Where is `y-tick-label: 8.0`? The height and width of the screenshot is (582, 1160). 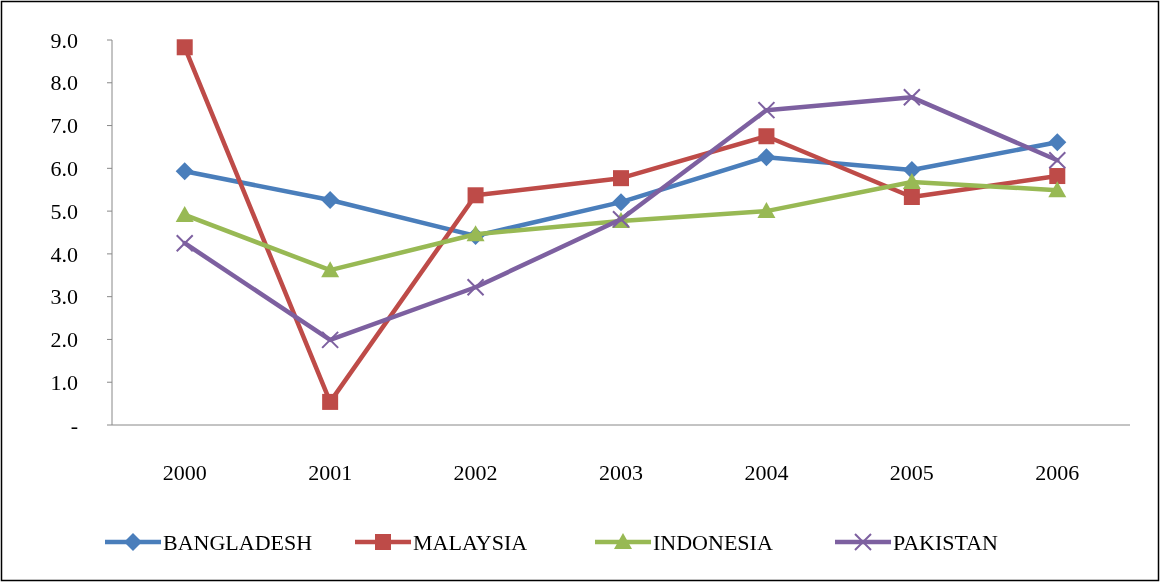
y-tick-label: 8.0 is located at coordinates (64, 83).